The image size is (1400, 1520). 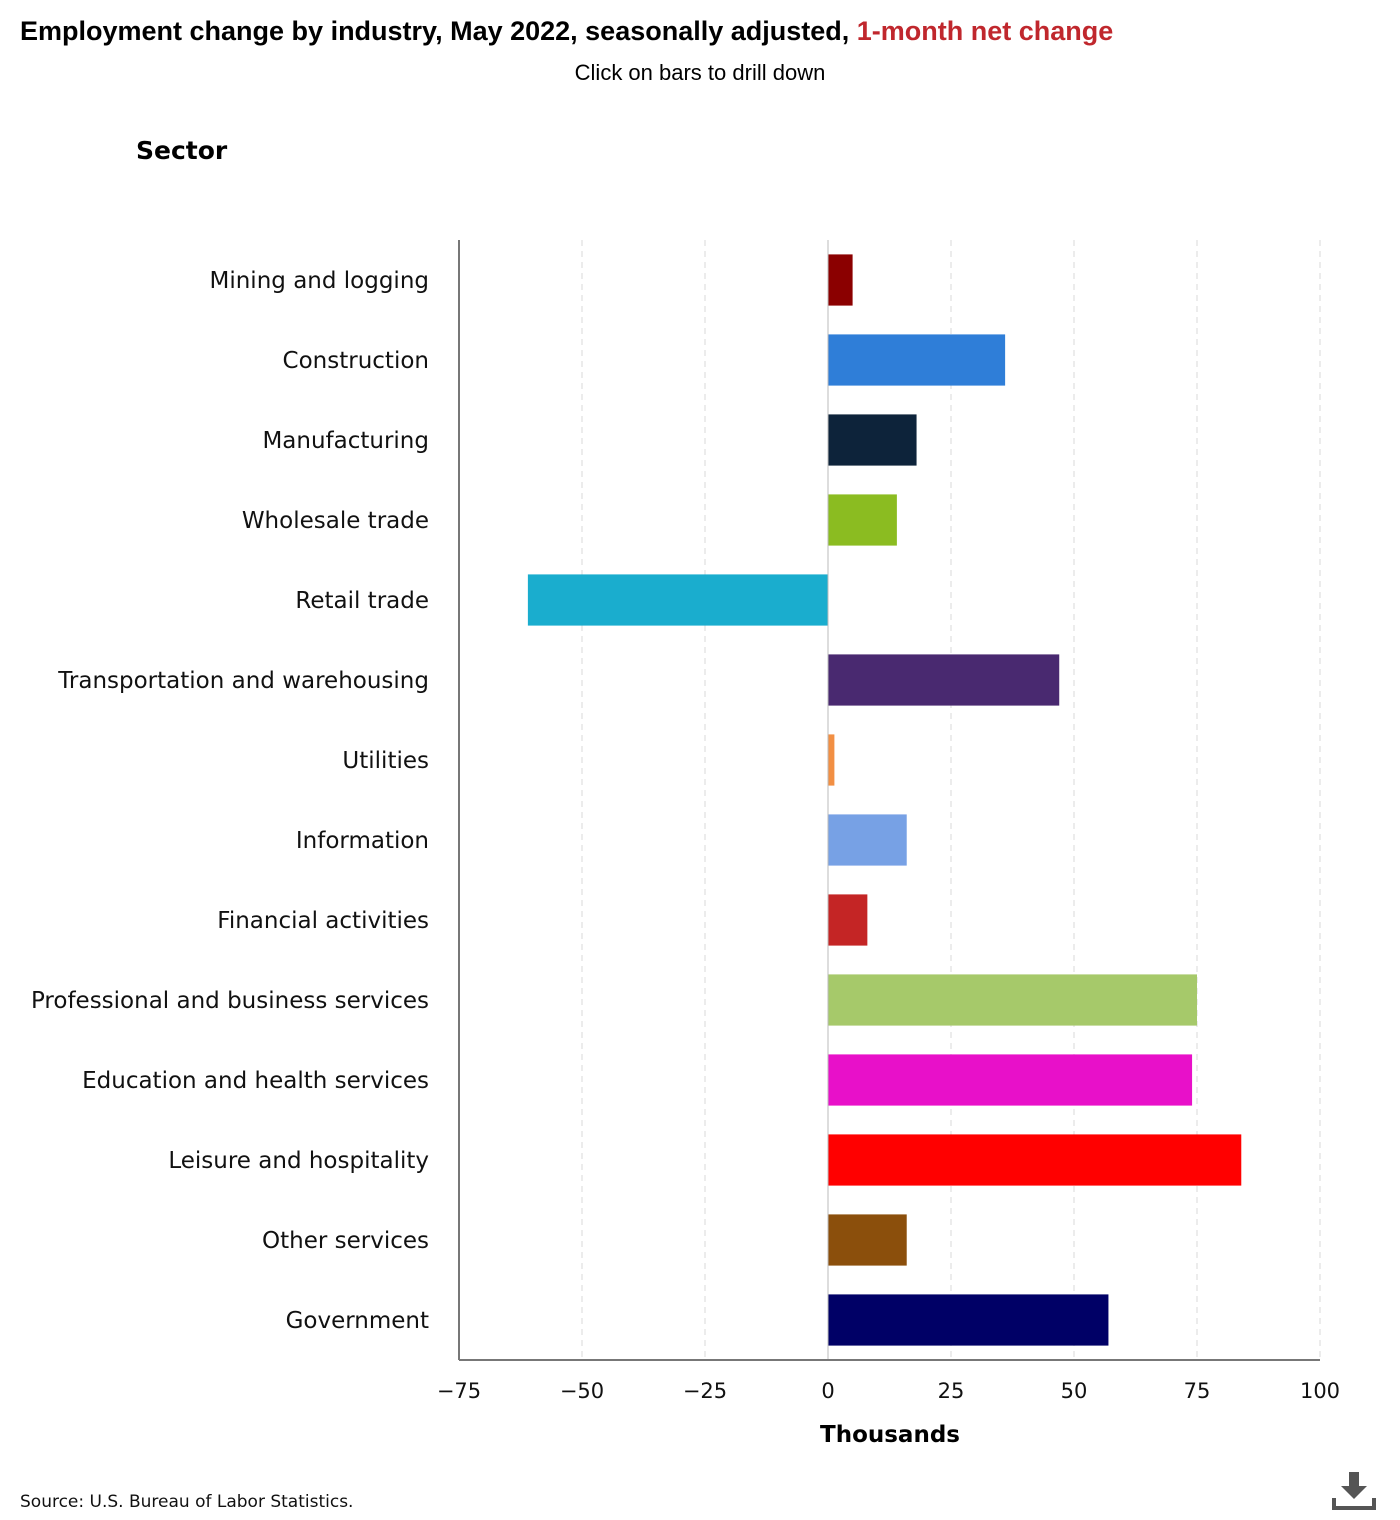 What do you see at coordinates (827, 1391) in the screenshot?
I see `x-tick-label: 0` at bounding box center [827, 1391].